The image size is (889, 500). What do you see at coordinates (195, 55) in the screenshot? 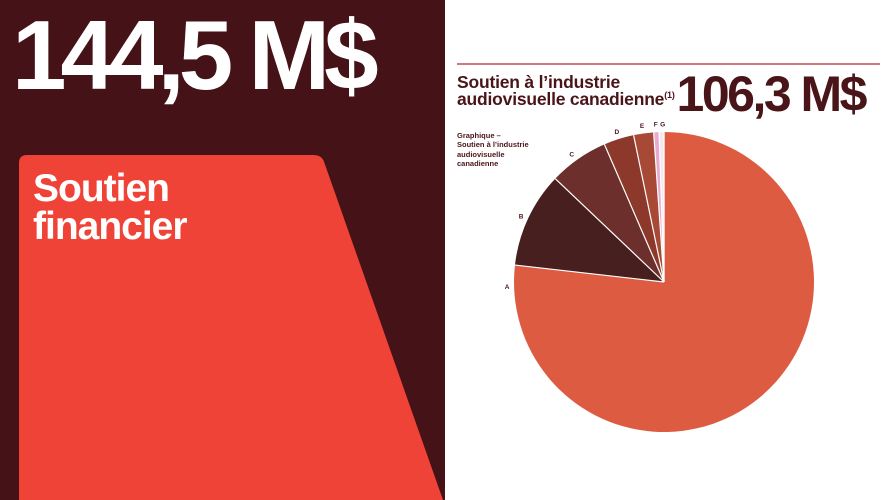
I see `total-amount-headline: 144,5 M$` at bounding box center [195, 55].